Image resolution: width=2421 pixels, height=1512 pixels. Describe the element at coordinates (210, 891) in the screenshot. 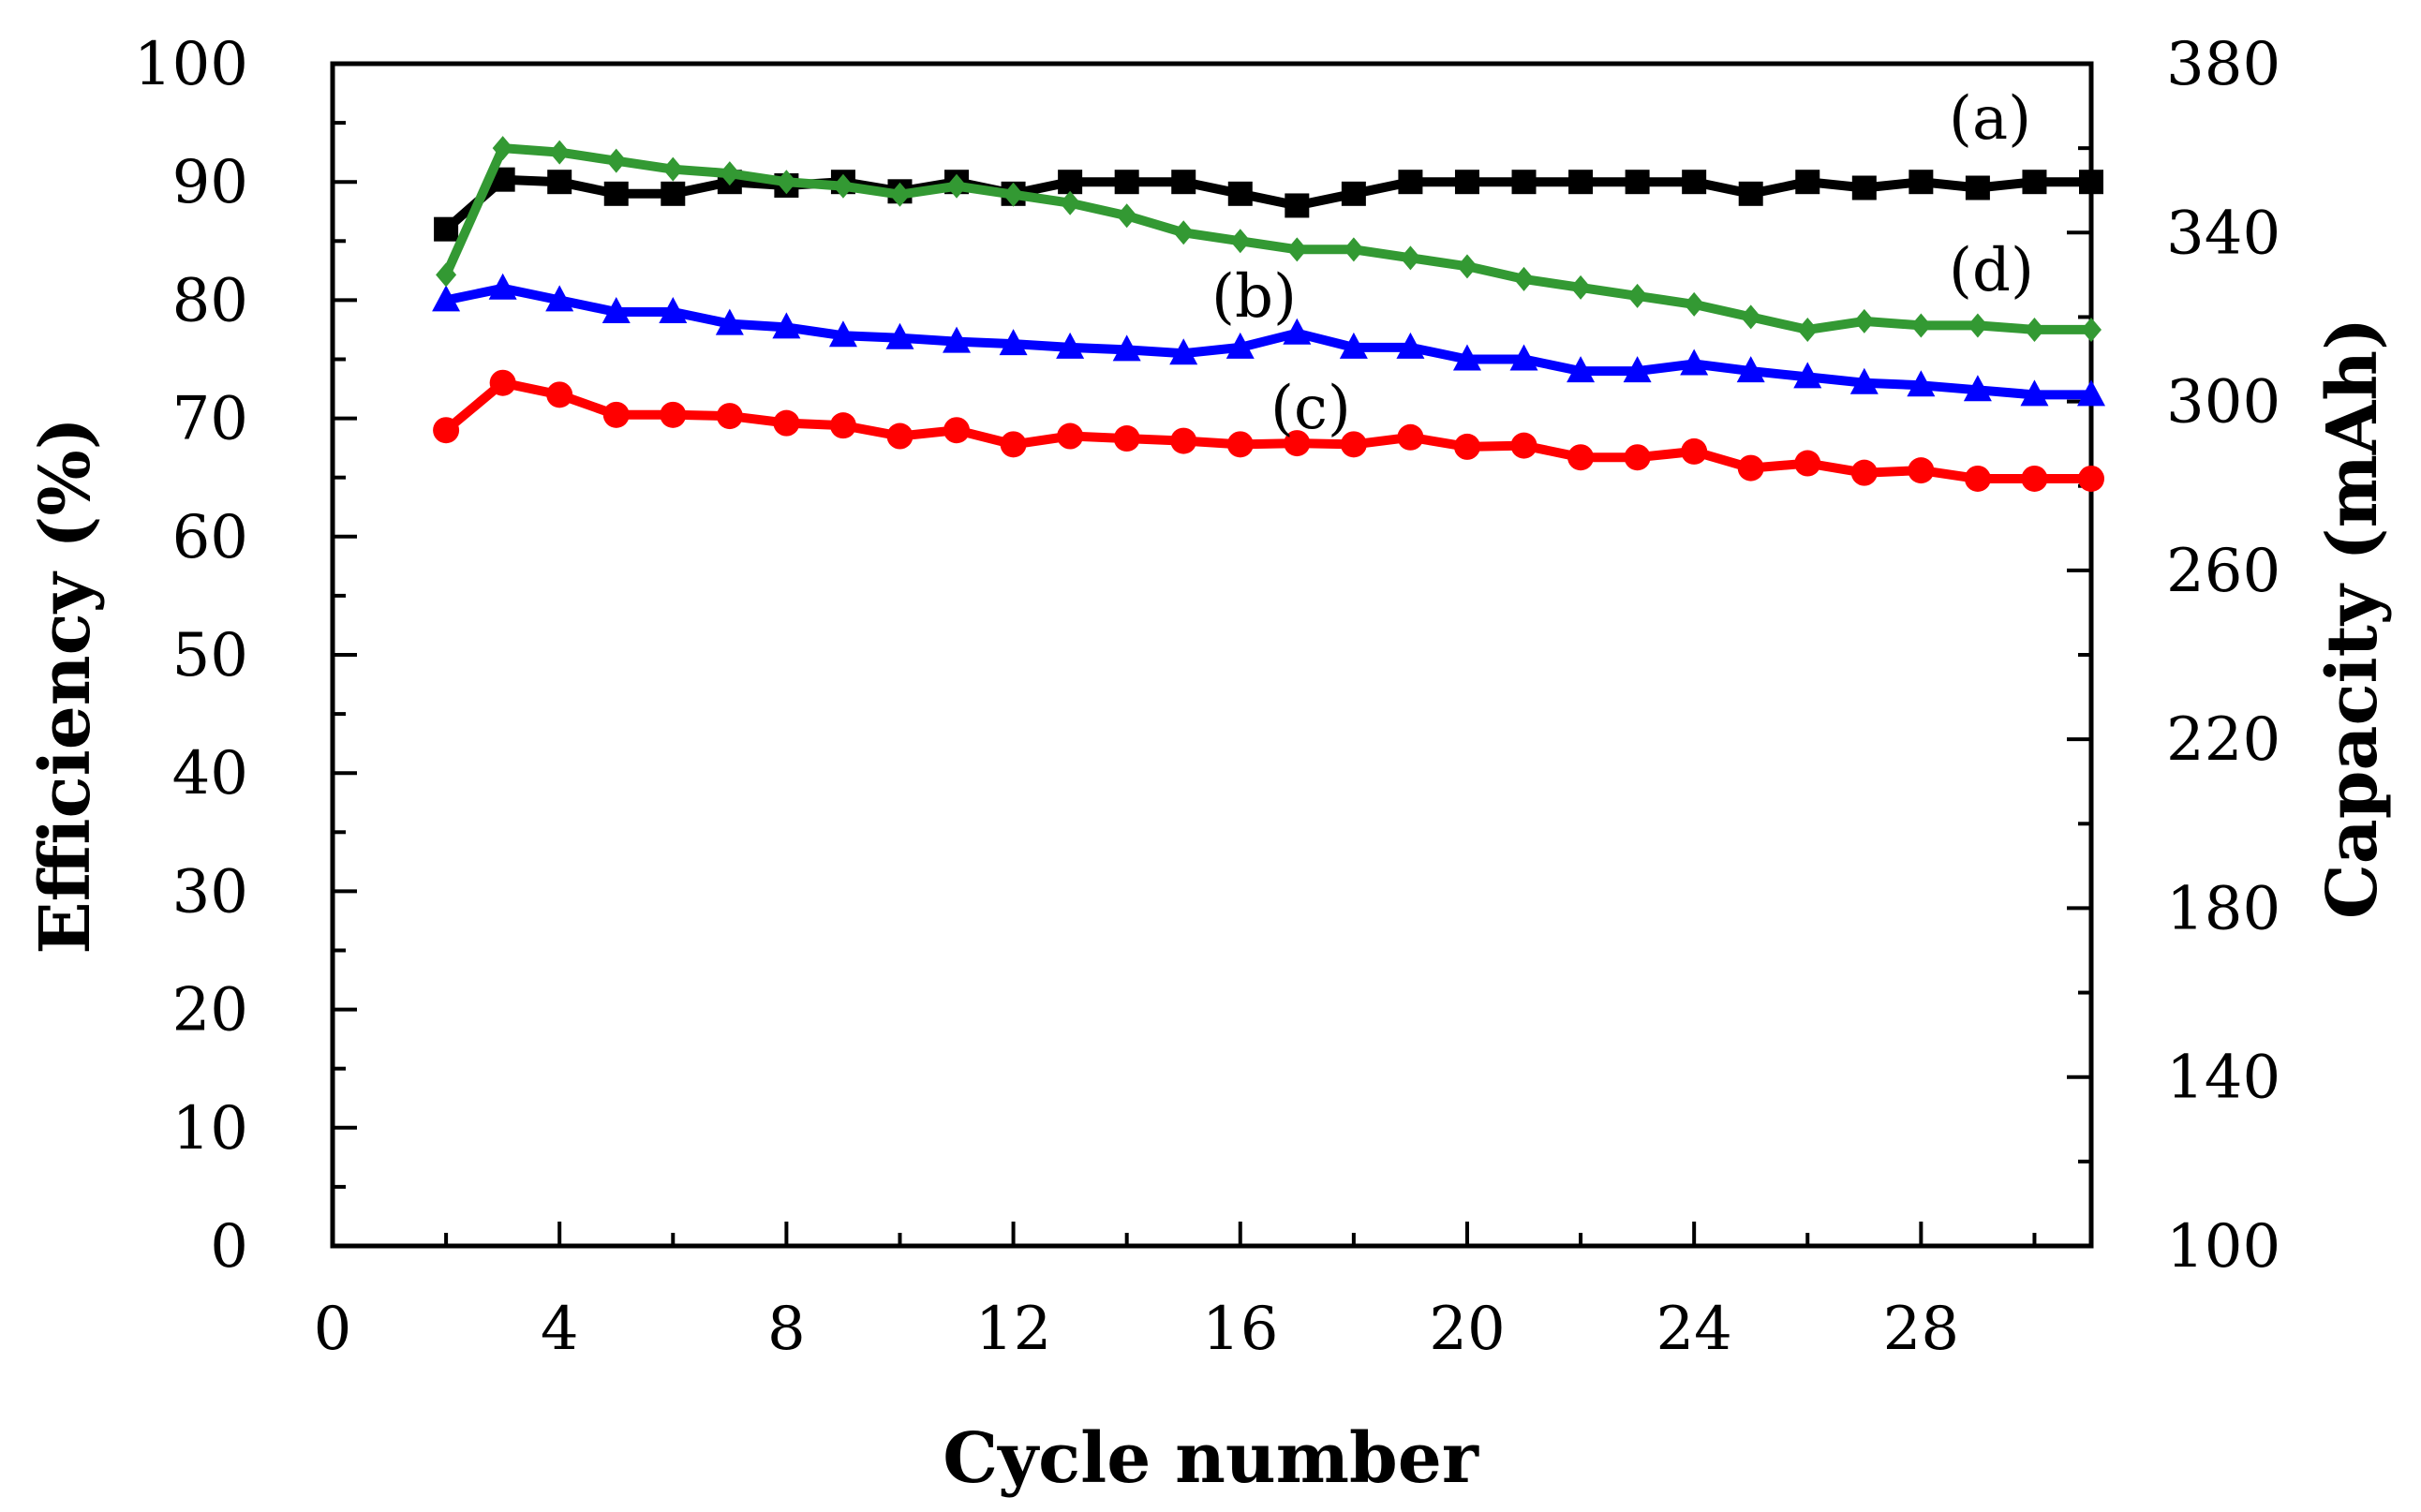

I see `y-tick-label-left: 30` at that location.